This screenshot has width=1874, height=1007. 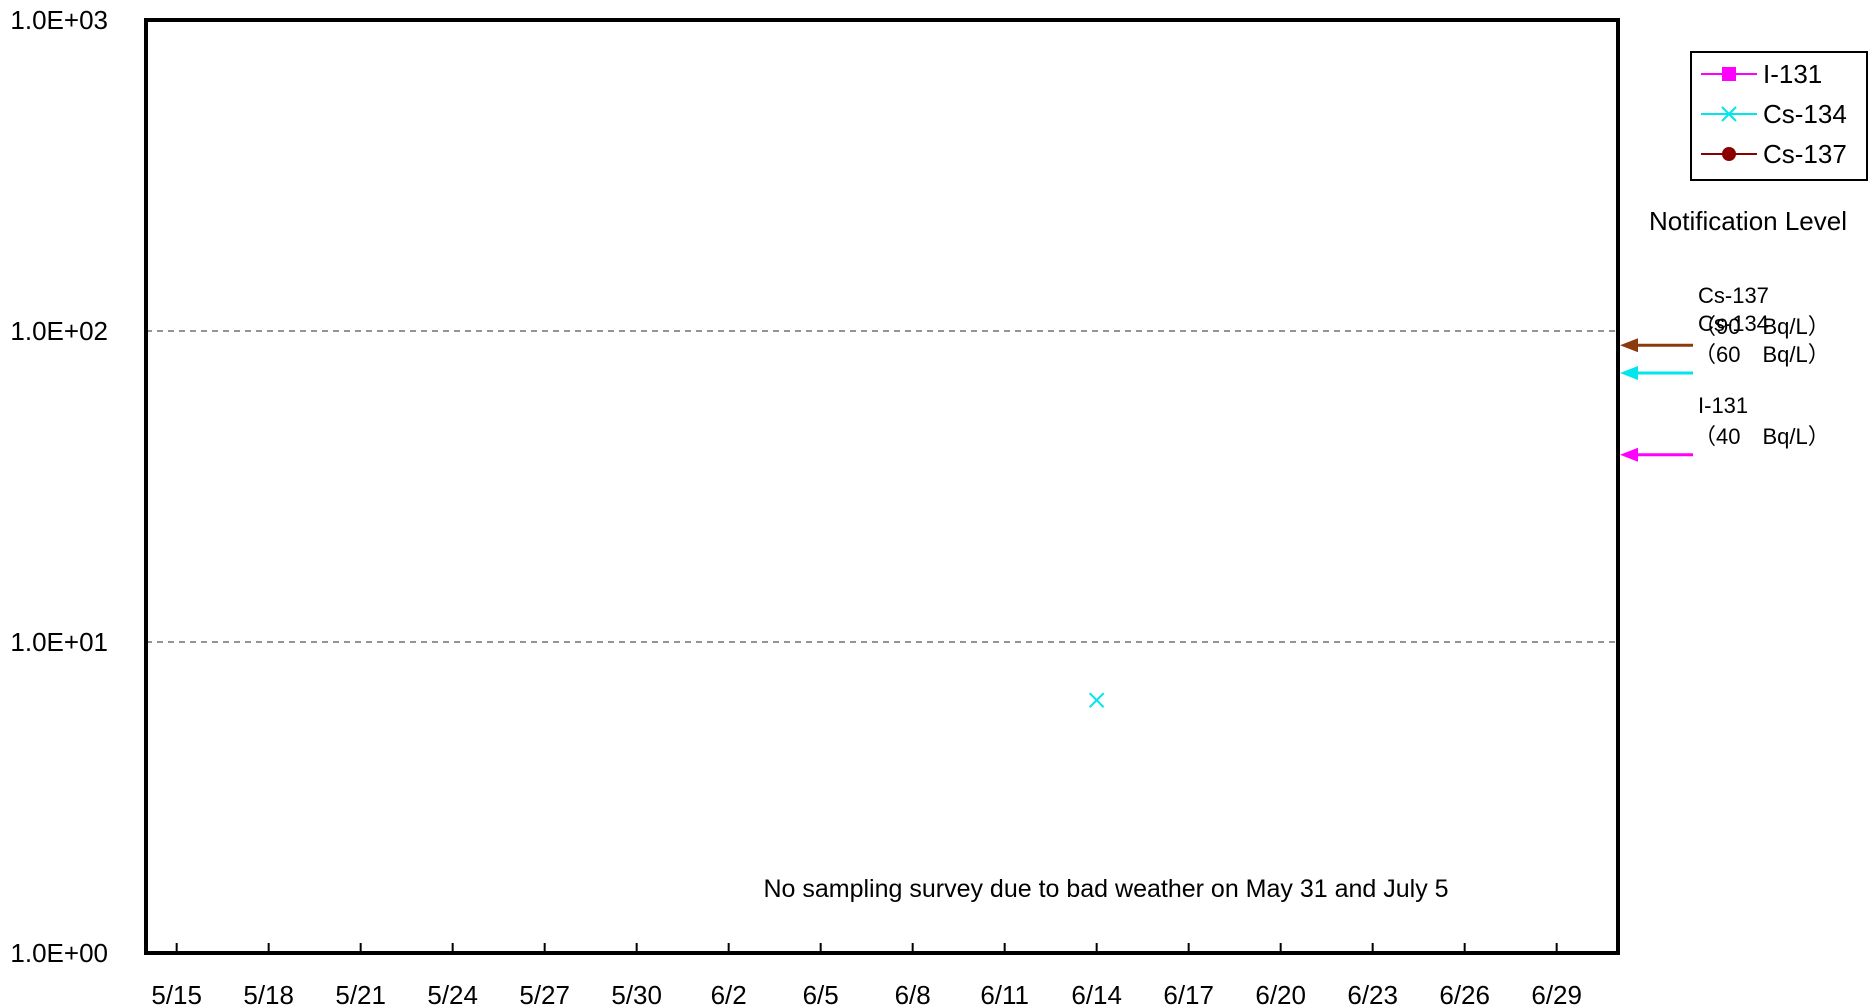 What do you see at coordinates (544, 993) in the screenshot?
I see `x-tick-label: 5/27` at bounding box center [544, 993].